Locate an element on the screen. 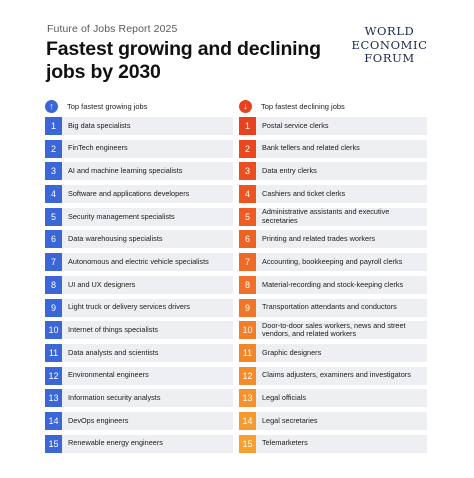 This screenshot has width=474, height=478. declining-rank-badge: 1 is located at coordinates (247, 126).